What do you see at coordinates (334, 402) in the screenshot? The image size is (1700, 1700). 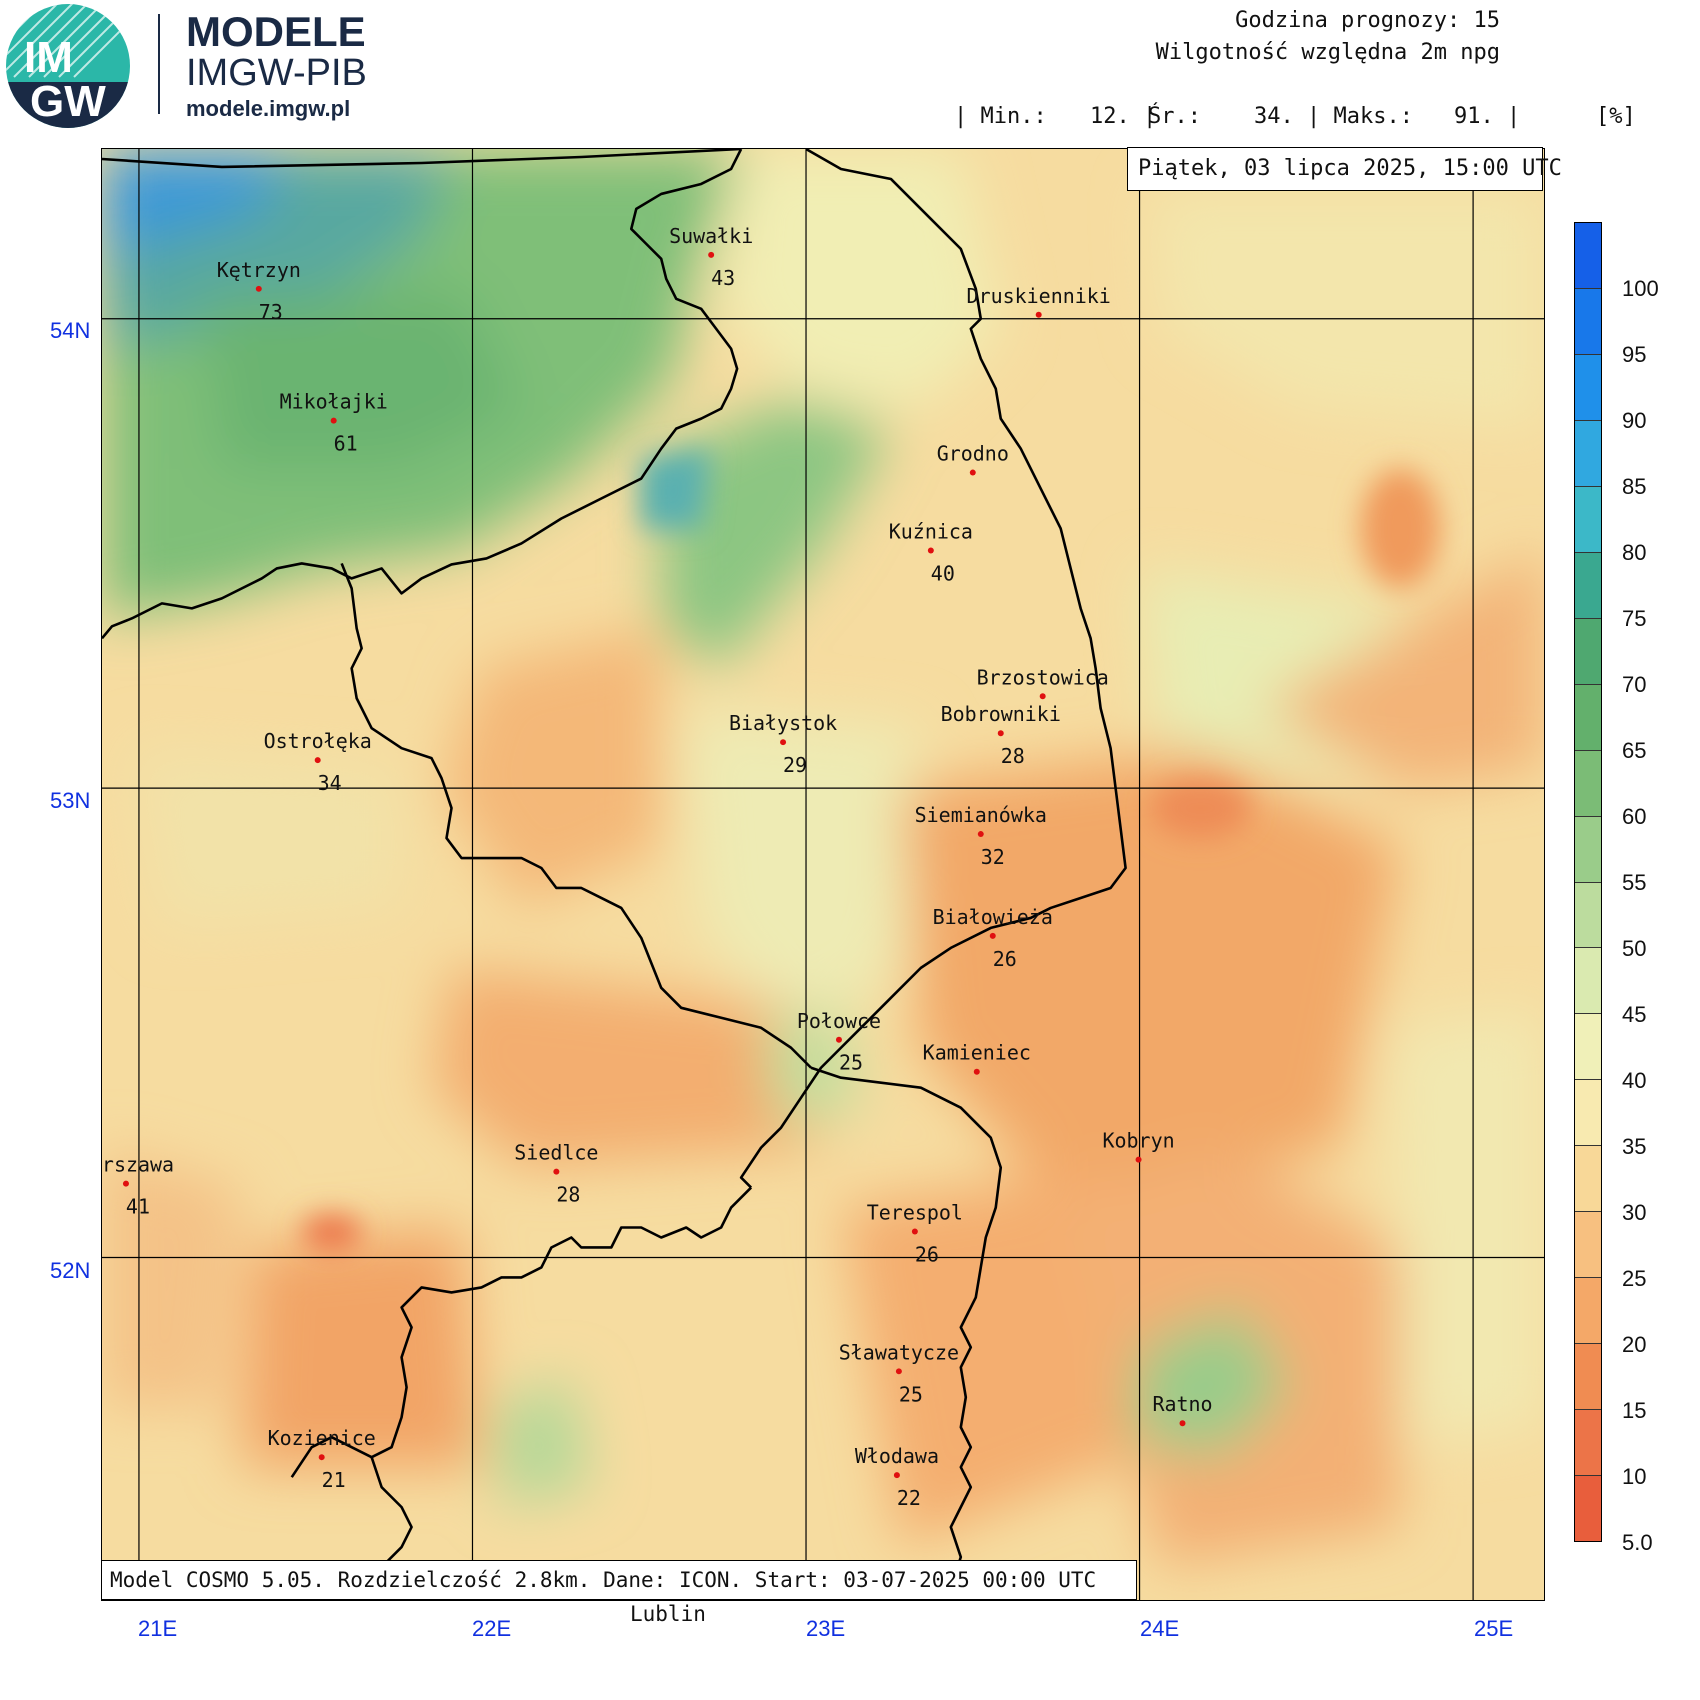 I see `city-name: Mikołajki` at bounding box center [334, 402].